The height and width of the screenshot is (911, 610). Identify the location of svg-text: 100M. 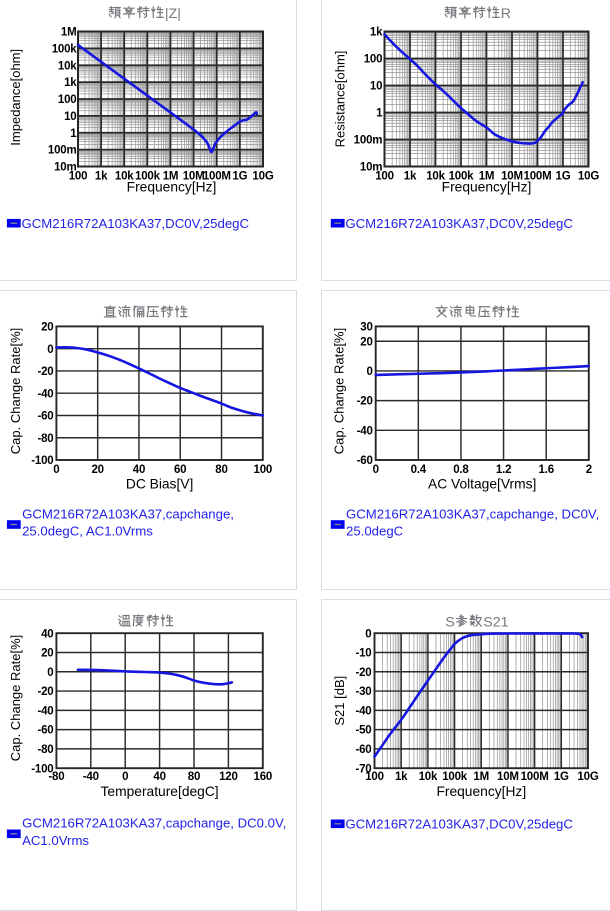
(535, 777).